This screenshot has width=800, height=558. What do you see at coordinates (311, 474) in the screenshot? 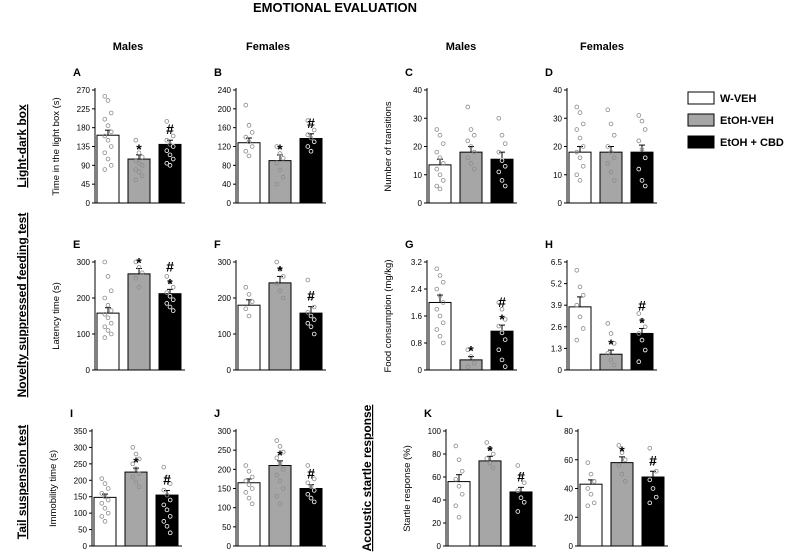
I see `panel-j-significance-mark: #` at bounding box center [311, 474].